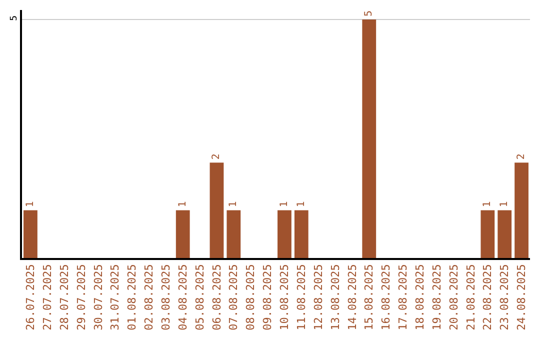 The width and height of the screenshot is (540, 340). I want to click on x-tick-label: 26.07.2025, so click(31, 297).